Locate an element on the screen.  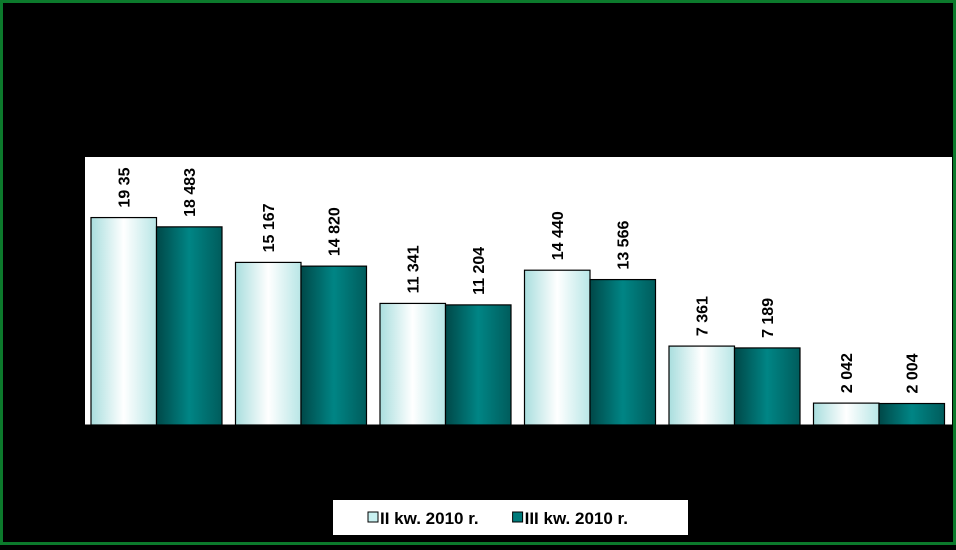
data-label: 11 341 is located at coordinates (414, 269).